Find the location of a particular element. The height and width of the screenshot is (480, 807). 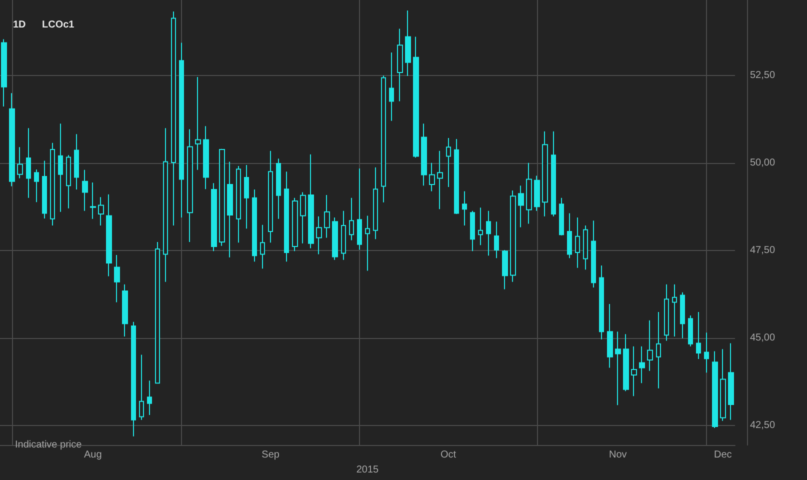

y-tick-label: 47,50 is located at coordinates (763, 250).